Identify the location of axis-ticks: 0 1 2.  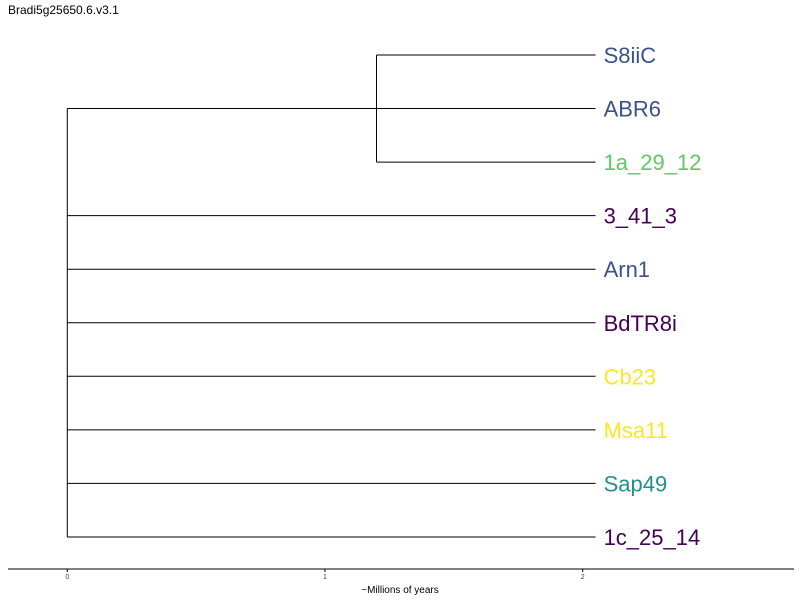
(325, 575).